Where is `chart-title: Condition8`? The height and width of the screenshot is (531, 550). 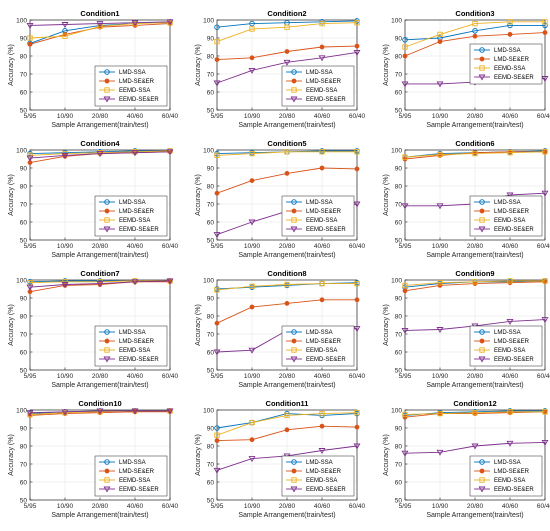 chart-title: Condition8 is located at coordinates (286, 273).